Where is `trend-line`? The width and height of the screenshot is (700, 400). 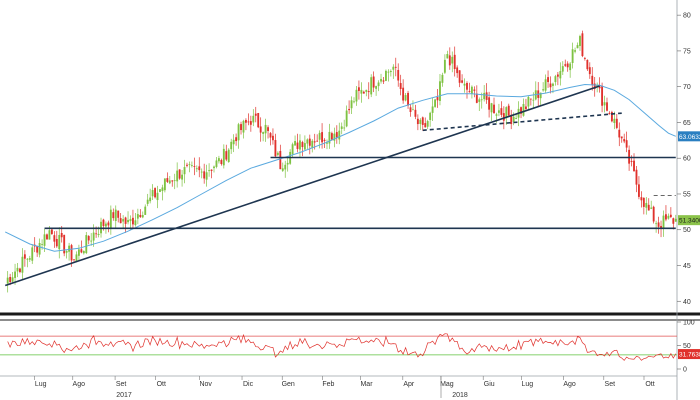 trend-line is located at coordinates (522, 122).